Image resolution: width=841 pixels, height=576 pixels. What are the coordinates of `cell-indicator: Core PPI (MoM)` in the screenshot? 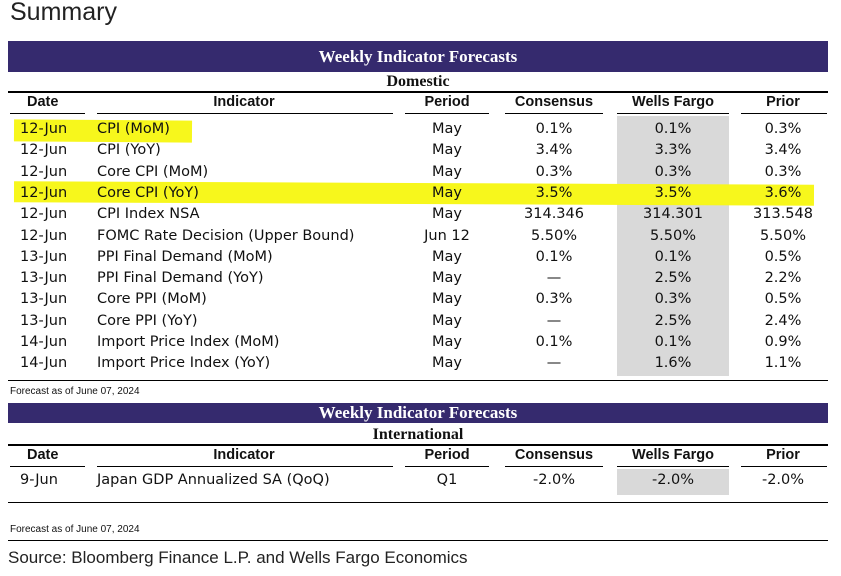 It's located at (152, 299).